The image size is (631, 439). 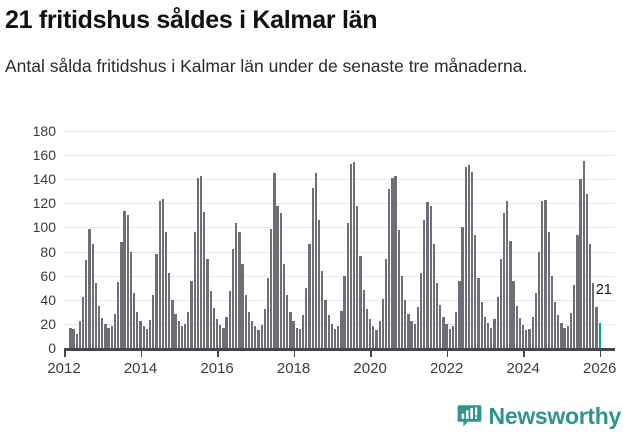 What do you see at coordinates (293, 368) in the screenshot?
I see `x-axis-tick-label: 2018` at bounding box center [293, 368].